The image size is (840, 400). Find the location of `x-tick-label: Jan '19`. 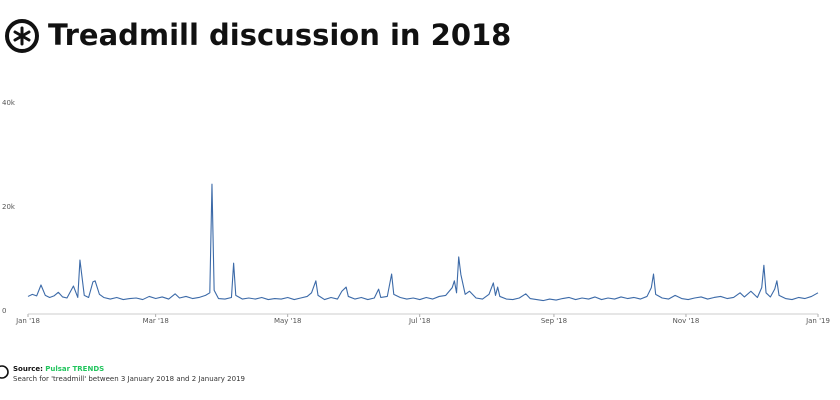

x-tick-label: Jan '19 is located at coordinates (817, 321).